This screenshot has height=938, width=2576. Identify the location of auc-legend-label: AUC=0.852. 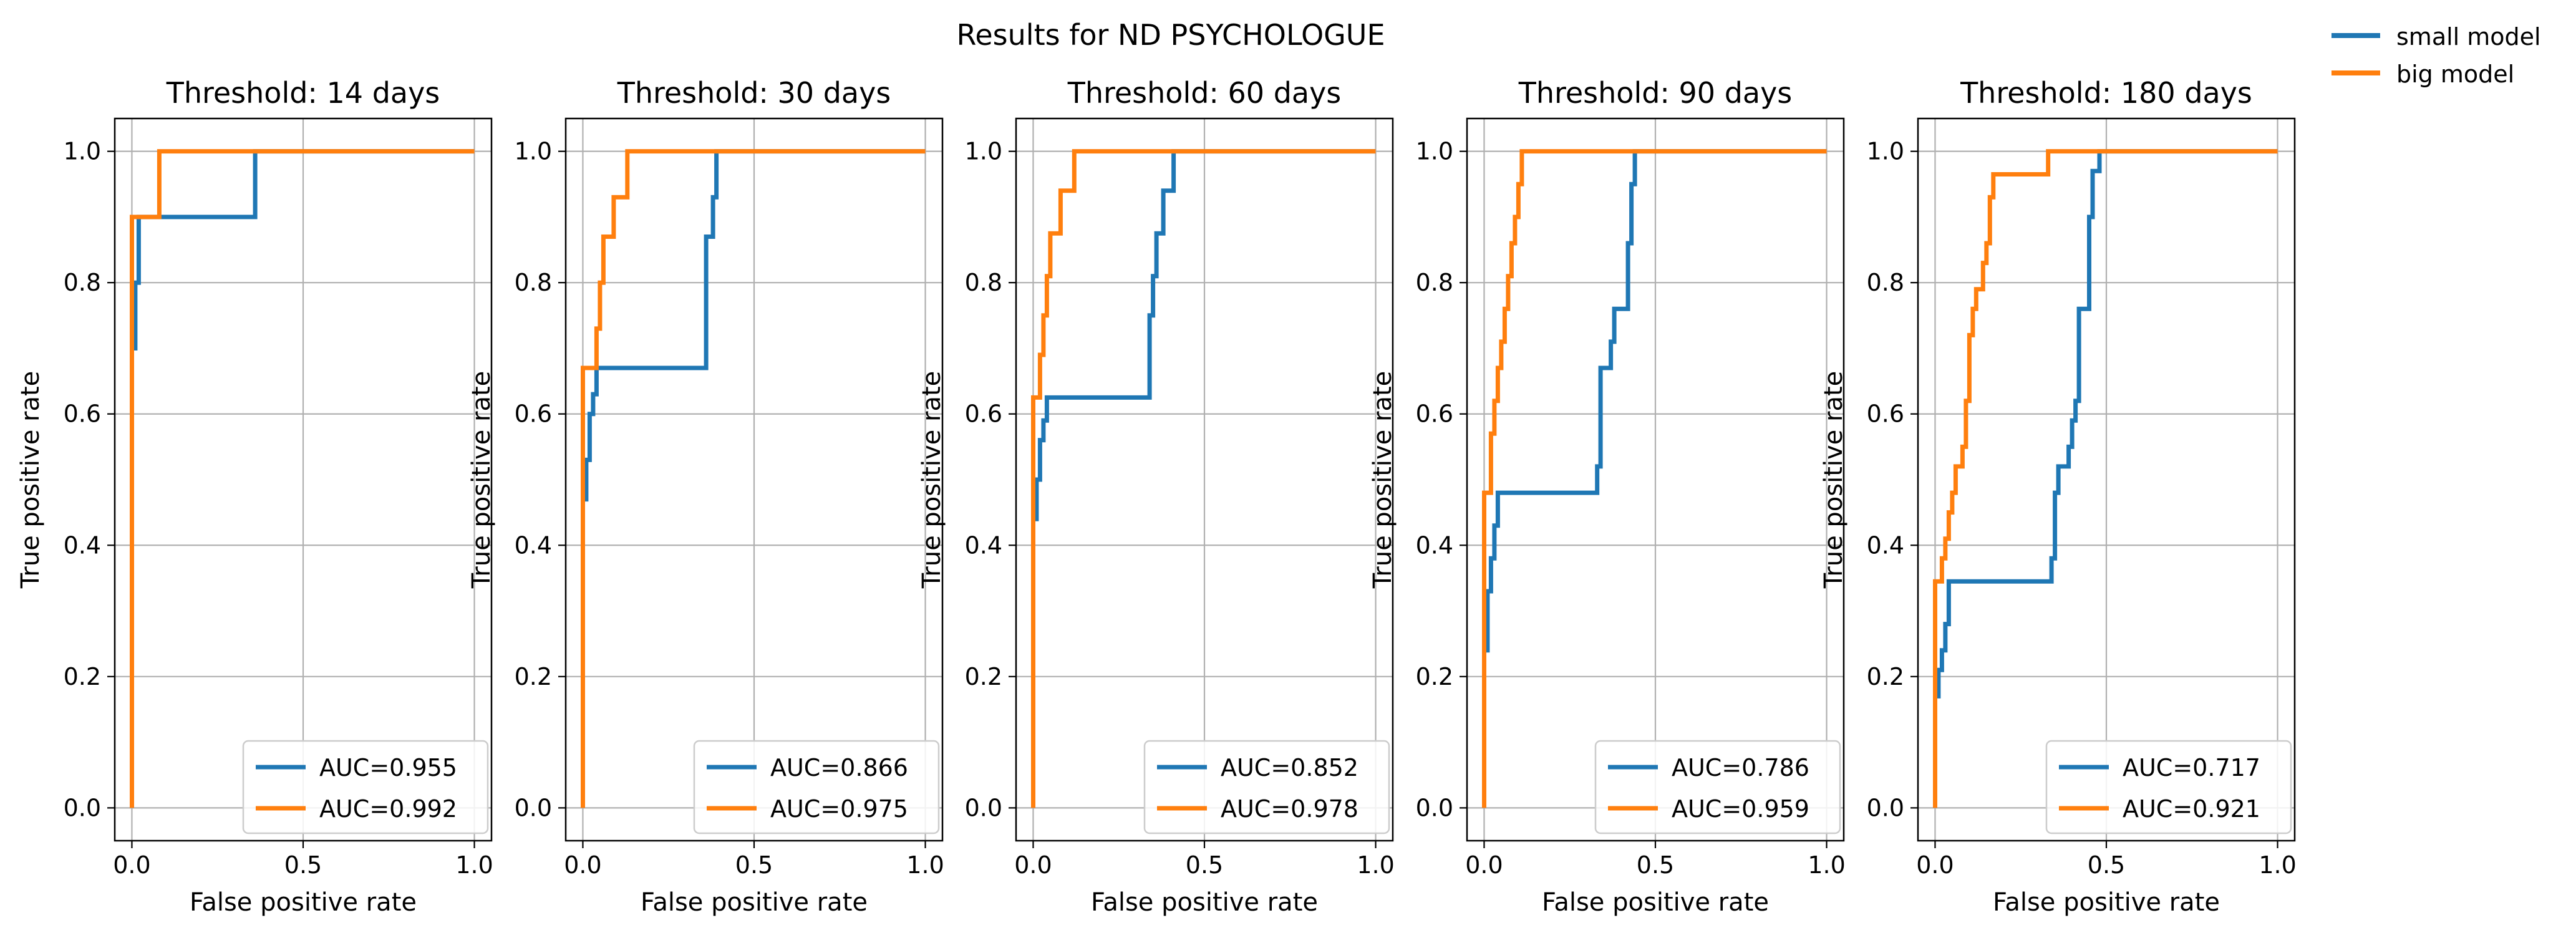
(1289, 767).